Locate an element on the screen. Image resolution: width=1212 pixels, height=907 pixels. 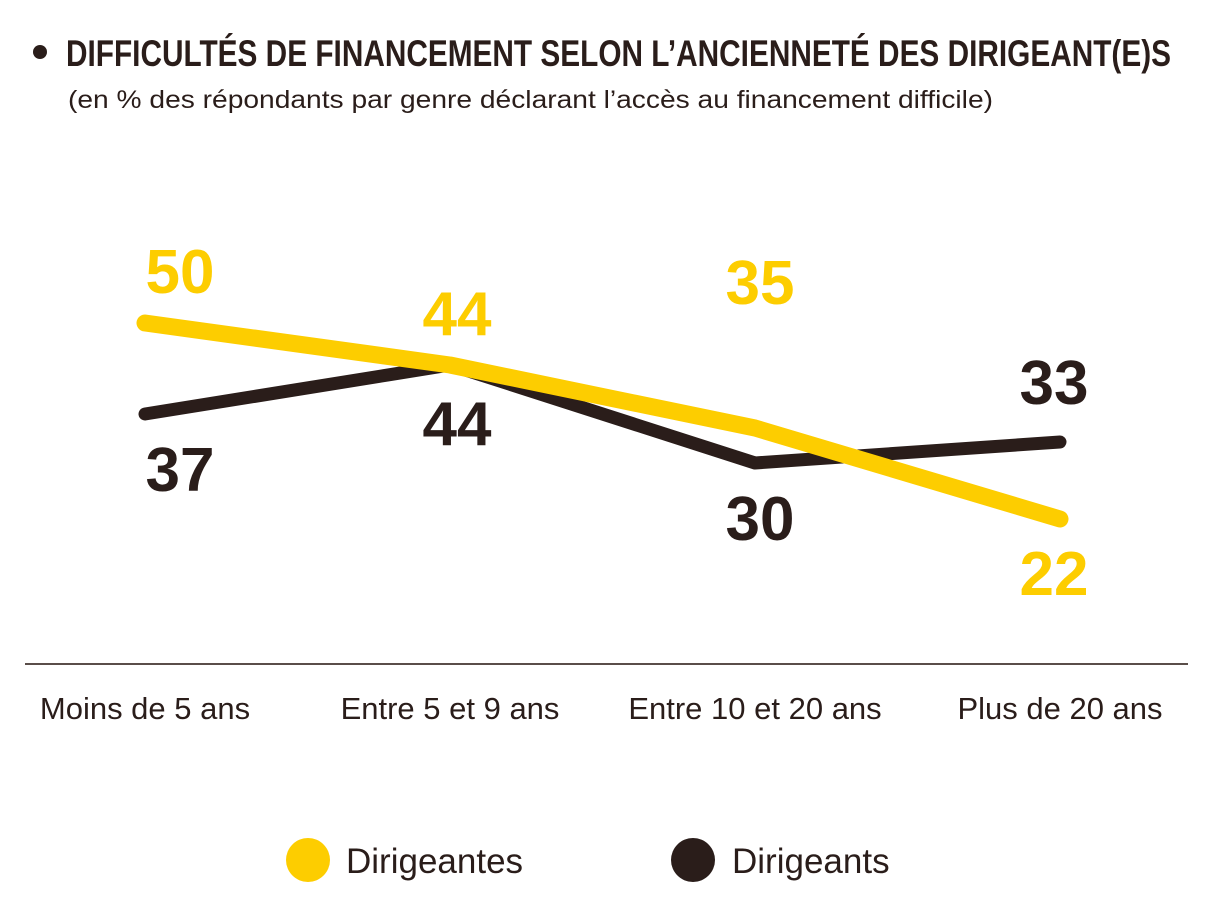
legend-label-dirigeants: Dirigeants is located at coordinates (811, 861).